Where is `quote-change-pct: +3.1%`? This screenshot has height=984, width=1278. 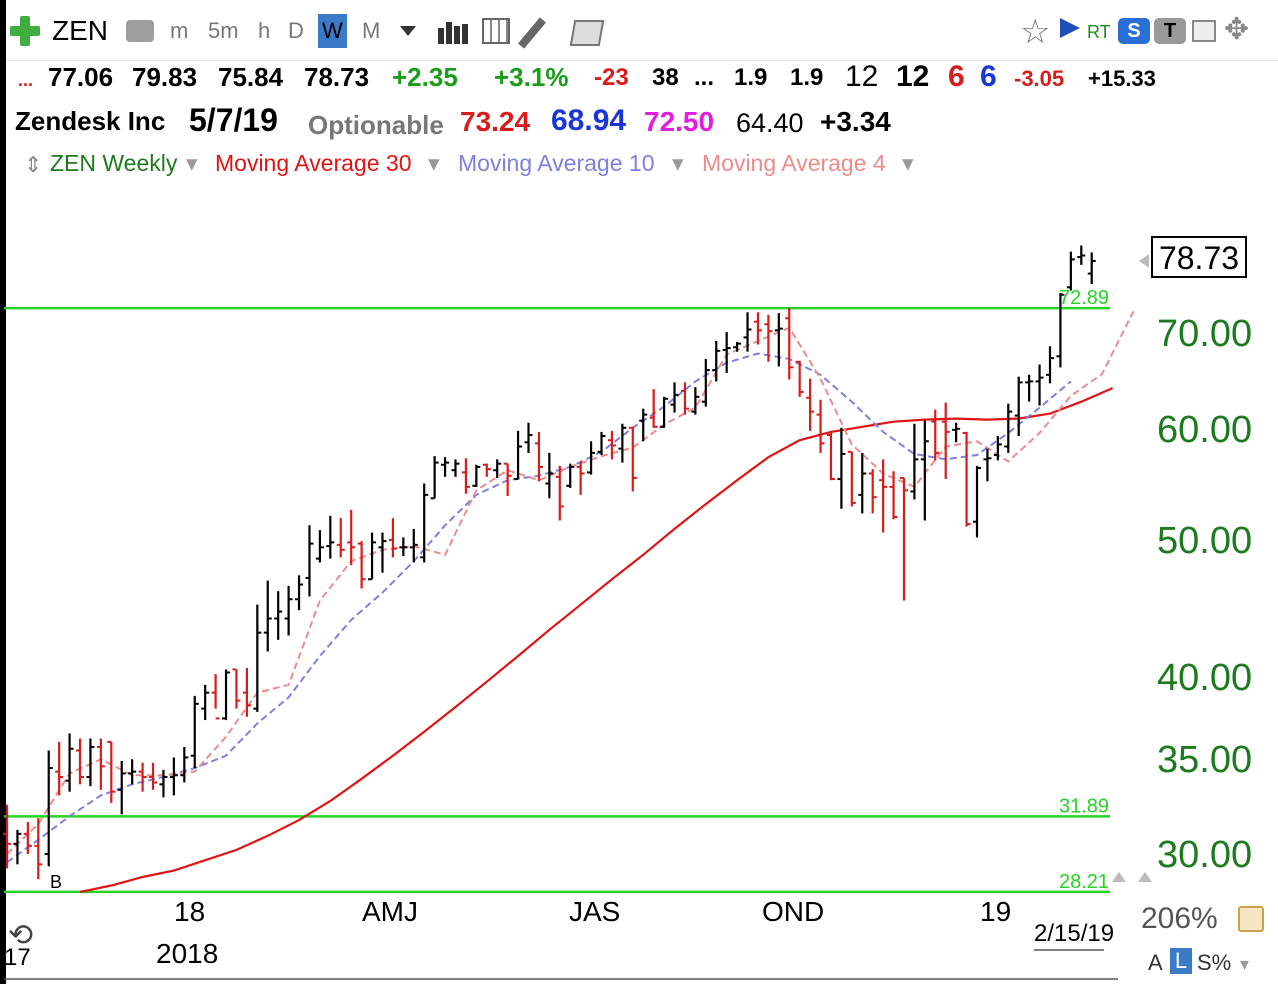 quote-change-pct: +3.1% is located at coordinates (531, 77).